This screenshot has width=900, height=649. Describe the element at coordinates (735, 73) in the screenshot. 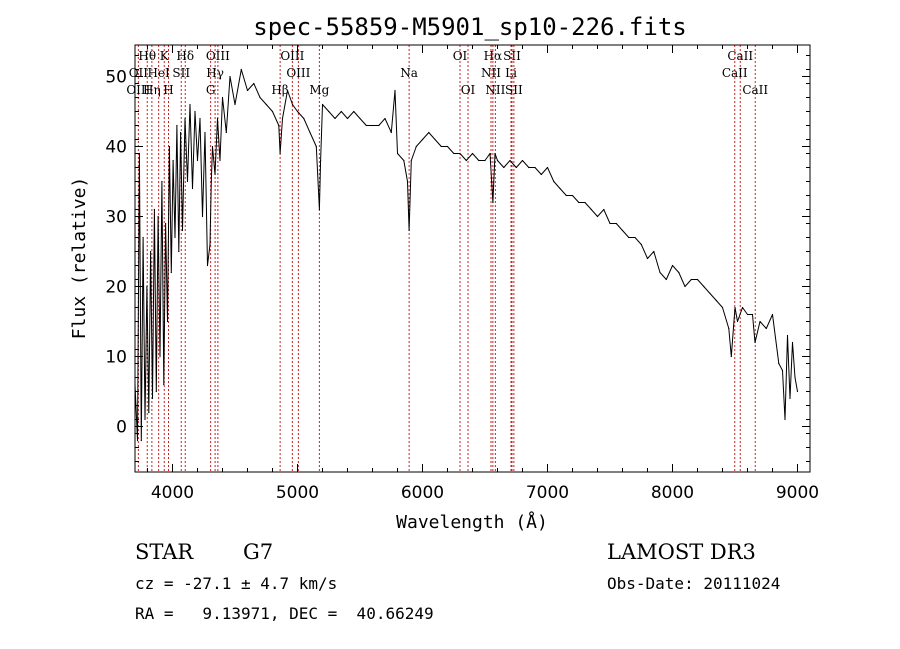

I see `line-label-26: CaII` at that location.